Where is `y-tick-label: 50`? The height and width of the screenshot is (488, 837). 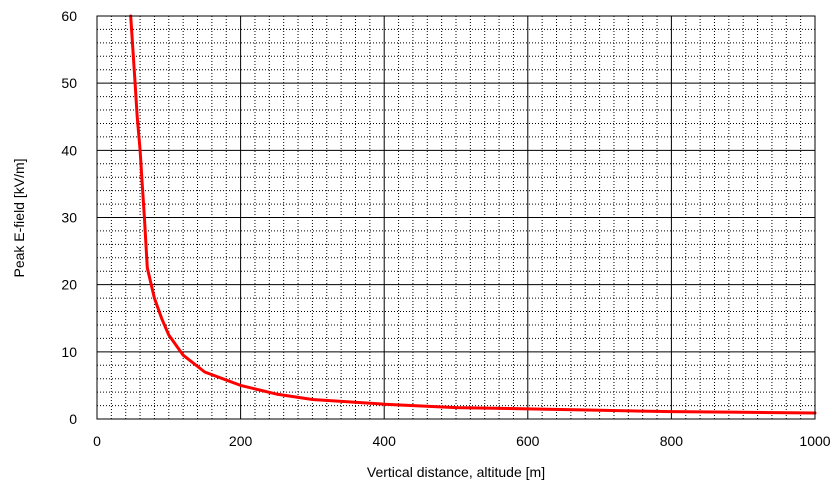
y-tick-label: 50 is located at coordinates (69, 83).